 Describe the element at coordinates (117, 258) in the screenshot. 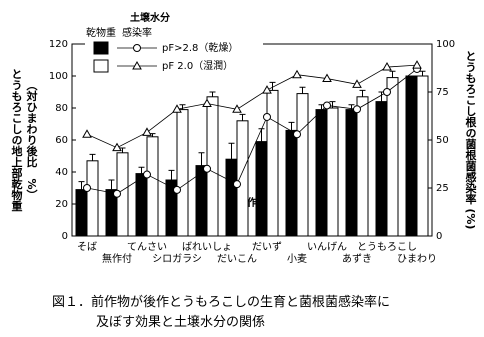

I see `x-tick-label: 無作付` at that location.